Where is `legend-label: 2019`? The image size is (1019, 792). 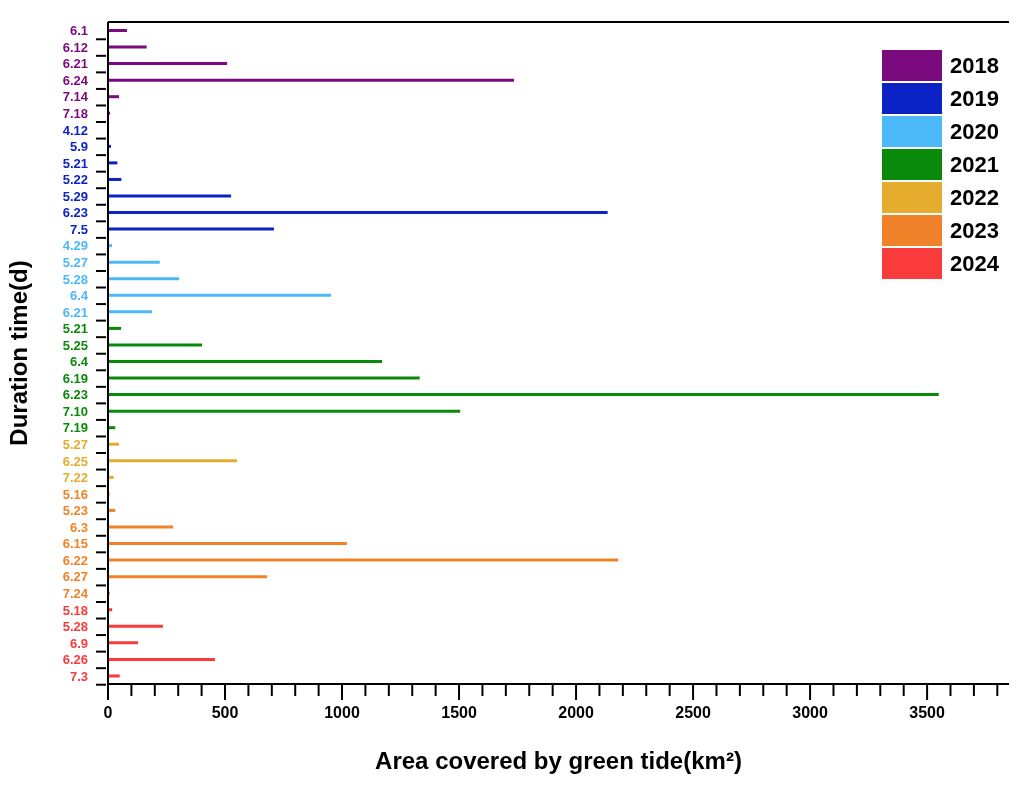 legend-label: 2019 is located at coordinates (974, 98).